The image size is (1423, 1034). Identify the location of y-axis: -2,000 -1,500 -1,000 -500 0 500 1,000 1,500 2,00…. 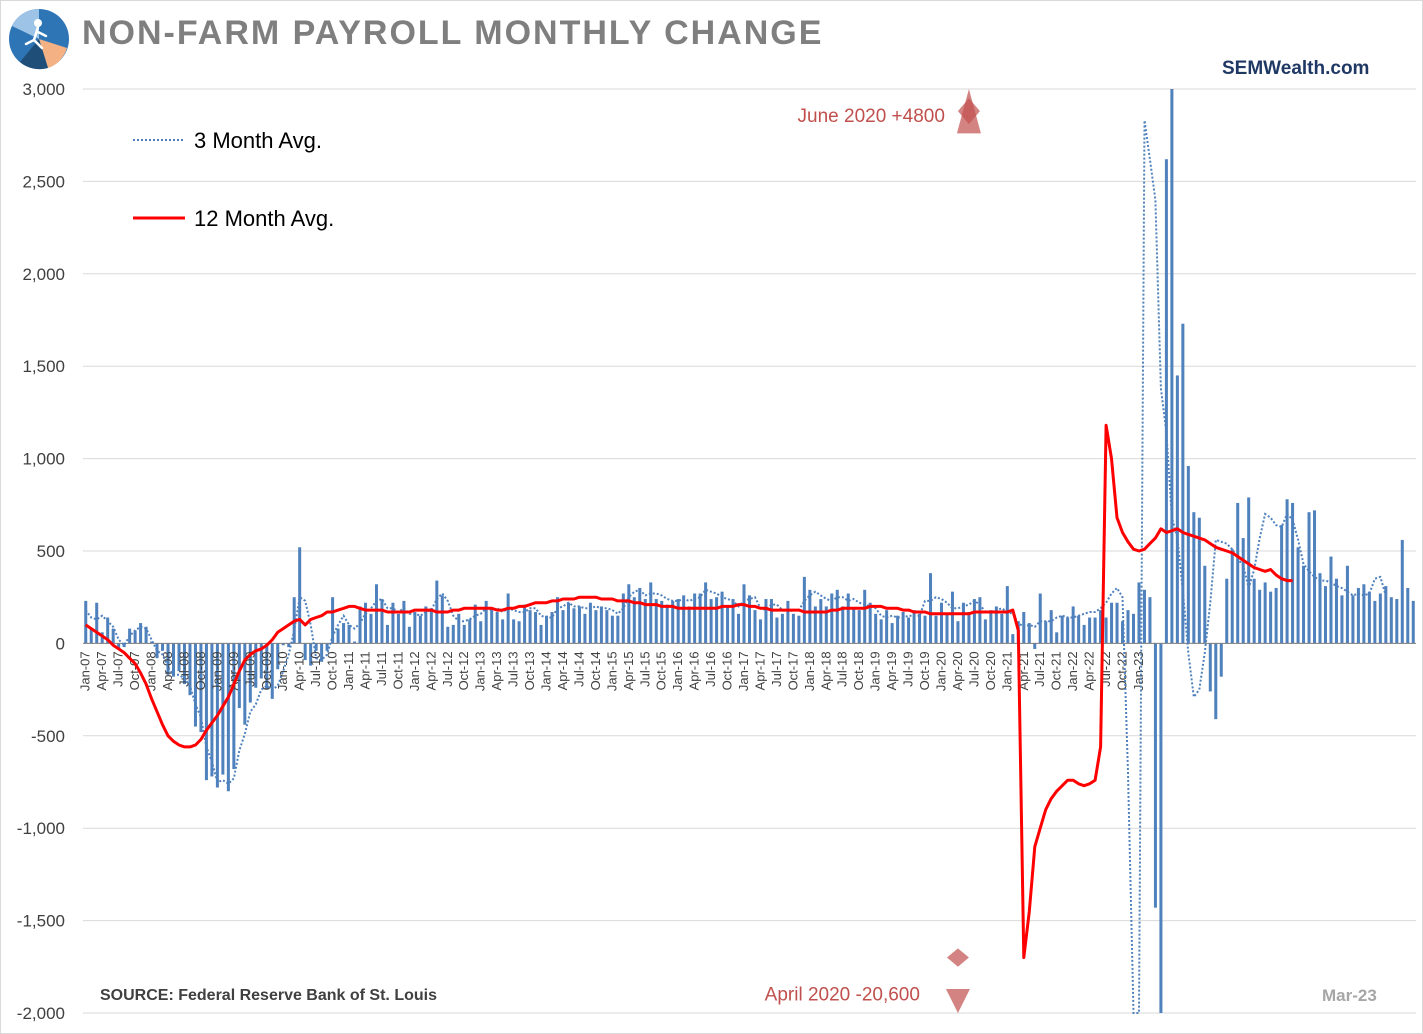
(41, 551).